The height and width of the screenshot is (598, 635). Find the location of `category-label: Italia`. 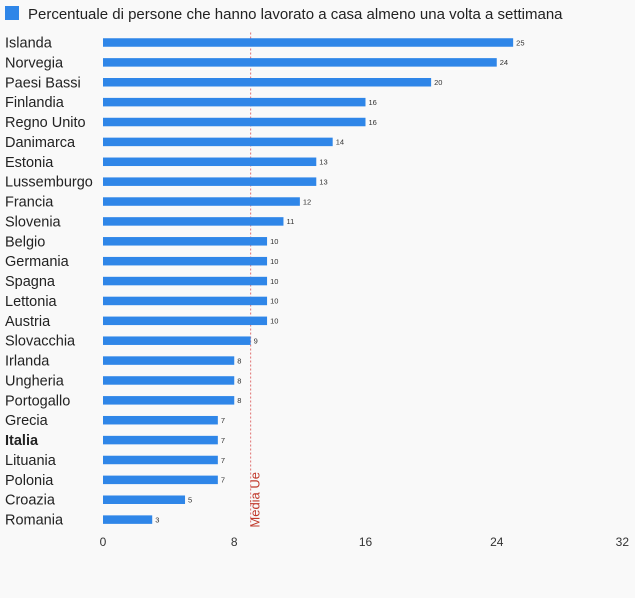

category-label: Italia is located at coordinates (22, 441).